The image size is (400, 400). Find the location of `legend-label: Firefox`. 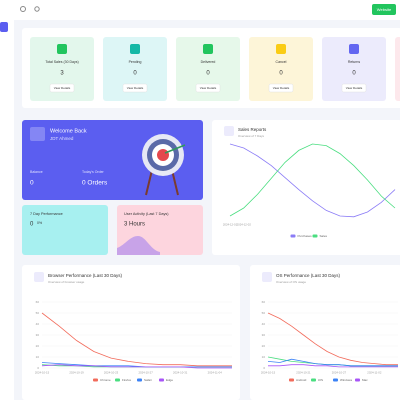

legend-label: Firefox is located at coordinates (127, 380).